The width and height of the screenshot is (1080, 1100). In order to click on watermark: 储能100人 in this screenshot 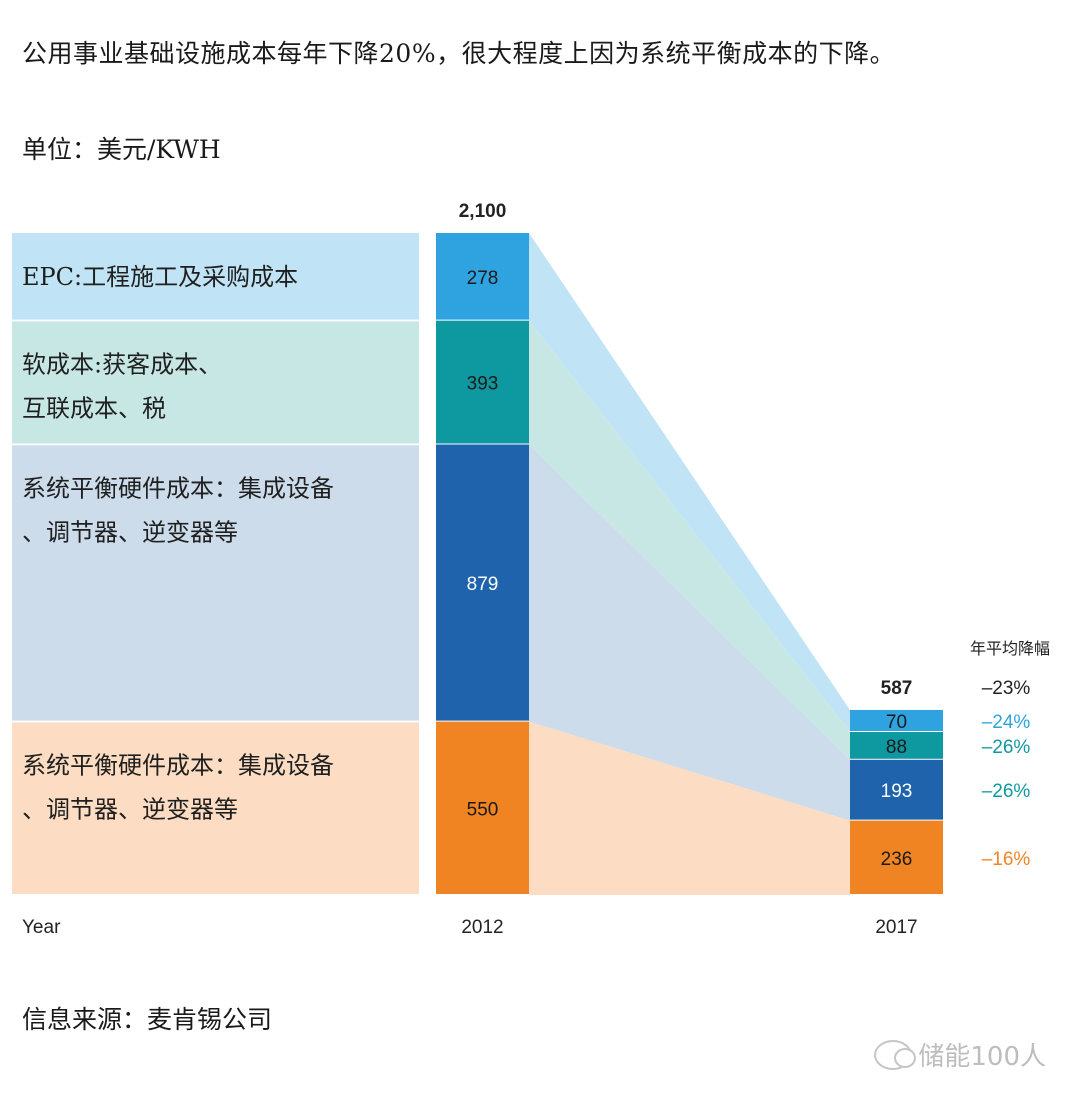, I will do `click(960, 1054)`.